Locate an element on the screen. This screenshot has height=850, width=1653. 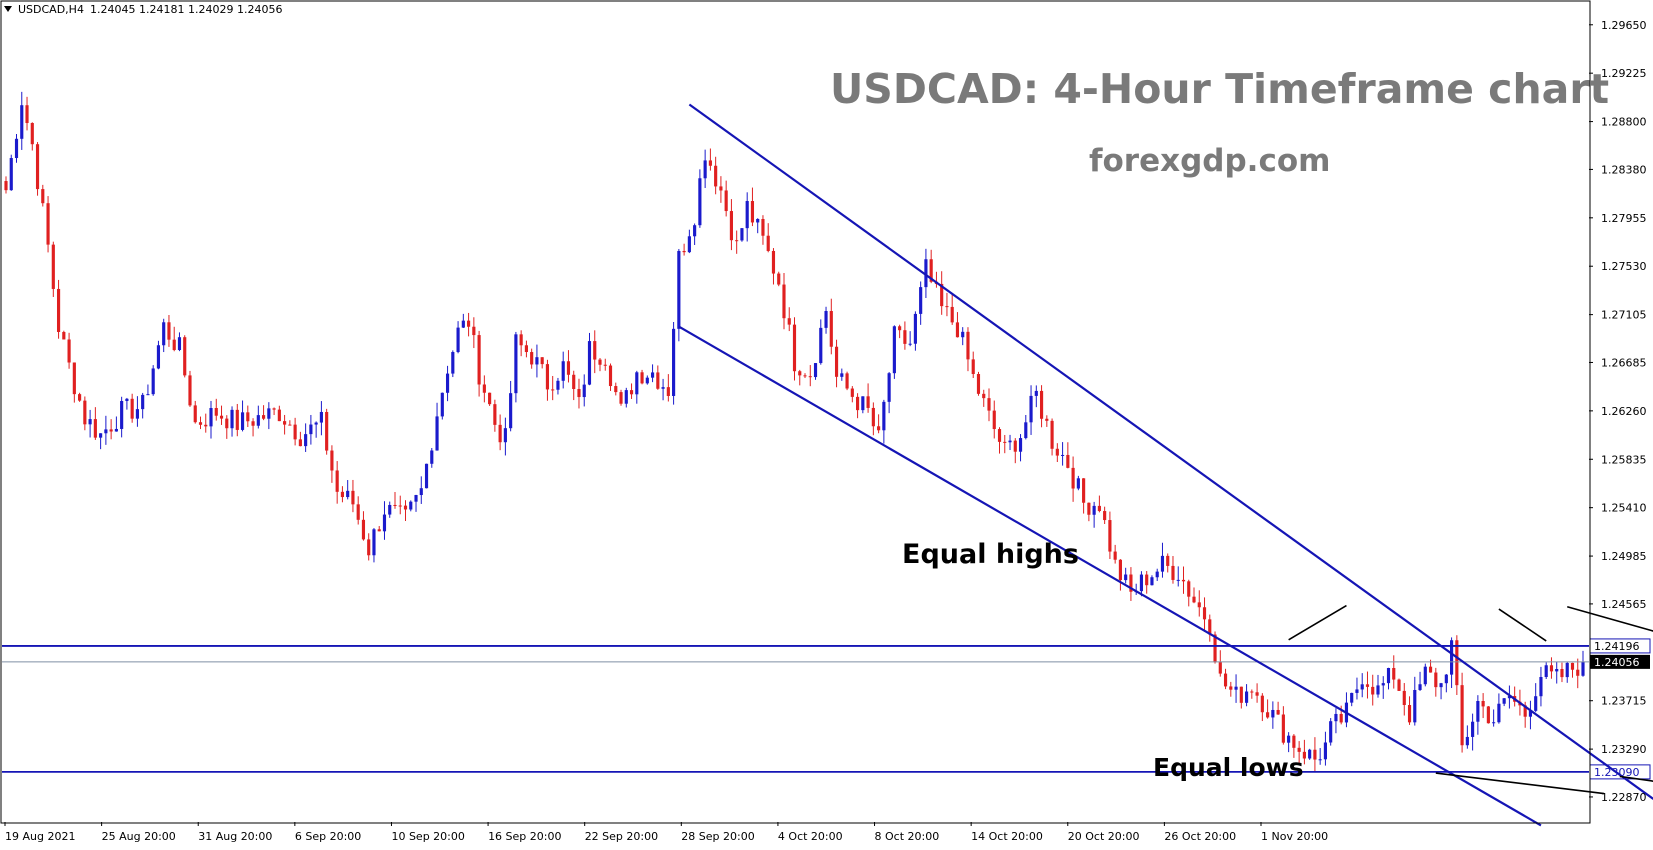
y-tick-label: 1.22870 is located at coordinates (1624, 797).